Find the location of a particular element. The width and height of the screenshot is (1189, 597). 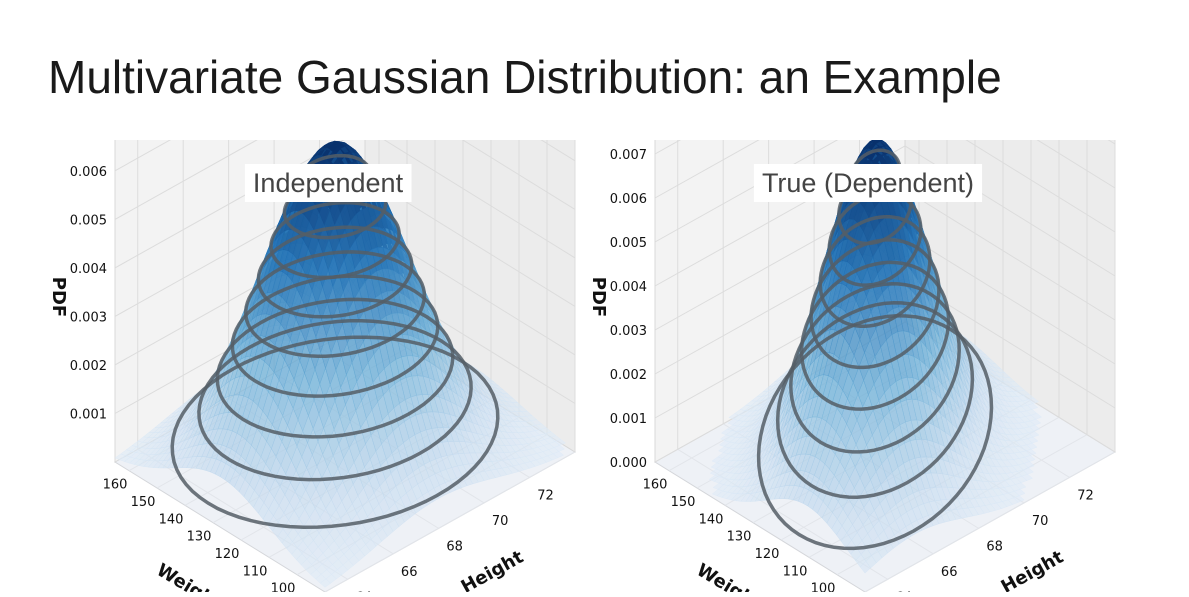

plot-title: Independent is located at coordinates (328, 183).